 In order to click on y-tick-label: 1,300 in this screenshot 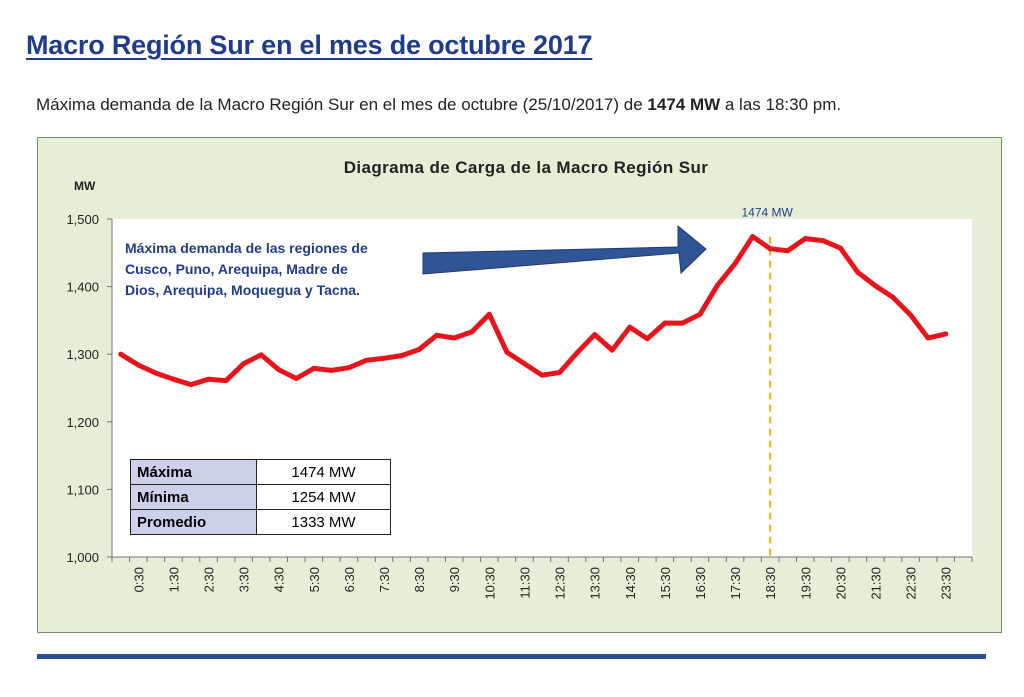, I will do `click(82, 354)`.